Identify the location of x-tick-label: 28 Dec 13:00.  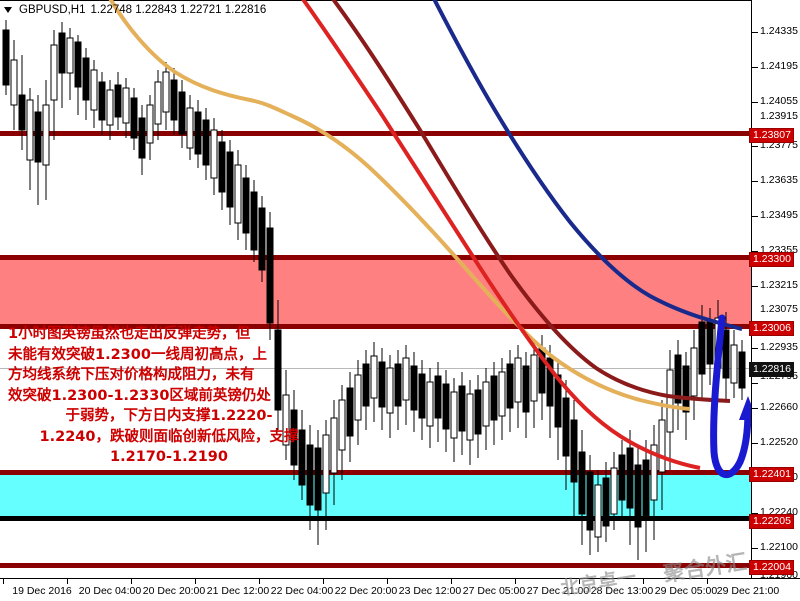
(622, 591).